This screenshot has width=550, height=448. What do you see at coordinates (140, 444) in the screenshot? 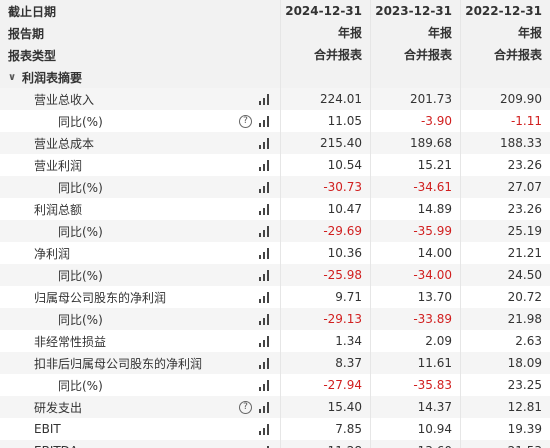
I see `row-label: EBITDA` at bounding box center [140, 444].